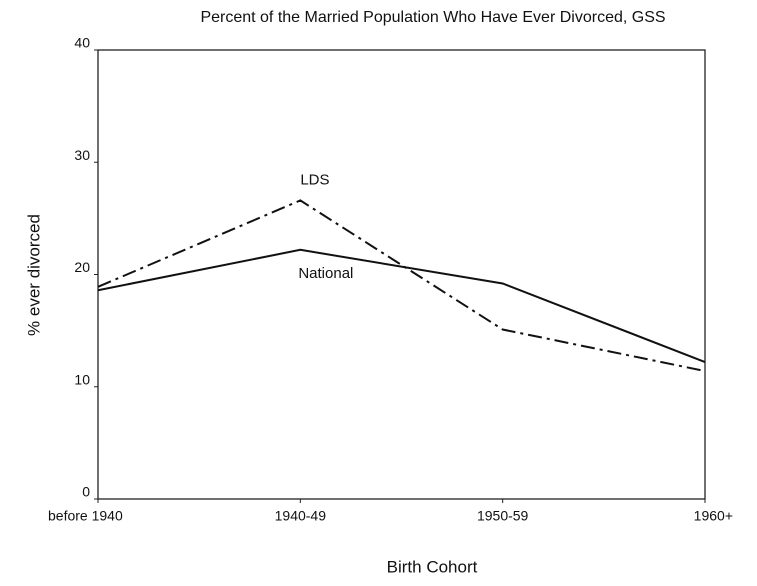 The width and height of the screenshot is (757, 586). What do you see at coordinates (82, 155) in the screenshot?
I see `y-tick-label: 30` at bounding box center [82, 155].